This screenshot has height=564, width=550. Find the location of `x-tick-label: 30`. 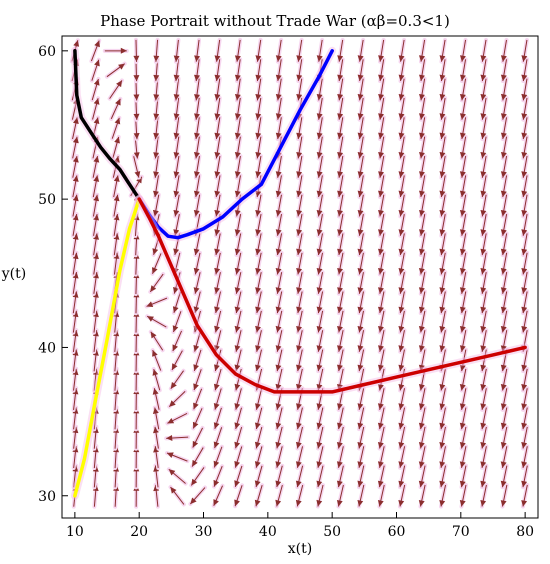

x-tick-label: 30 is located at coordinates (204, 532).